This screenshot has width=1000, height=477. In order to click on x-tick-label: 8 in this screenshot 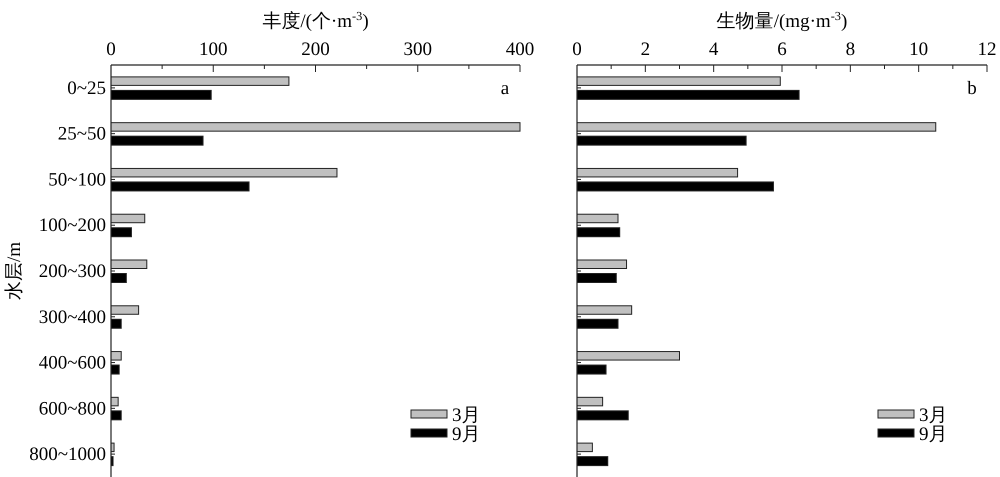, I will do `click(851, 49)`.